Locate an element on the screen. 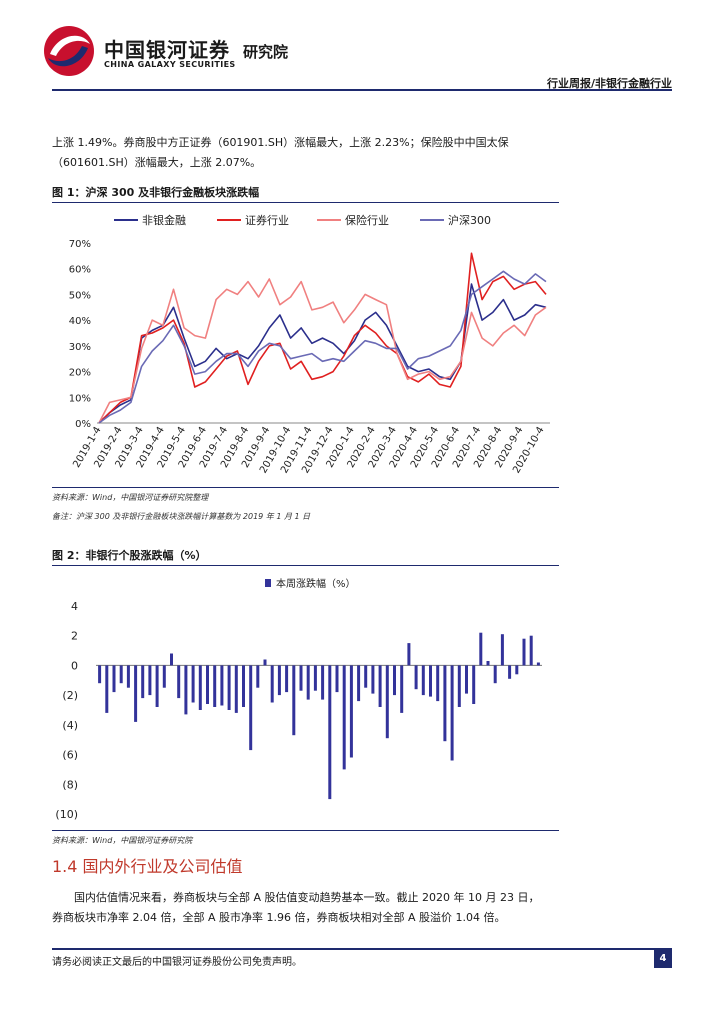 The image size is (724, 1024). figure2-source-rule is located at coordinates (305, 830).